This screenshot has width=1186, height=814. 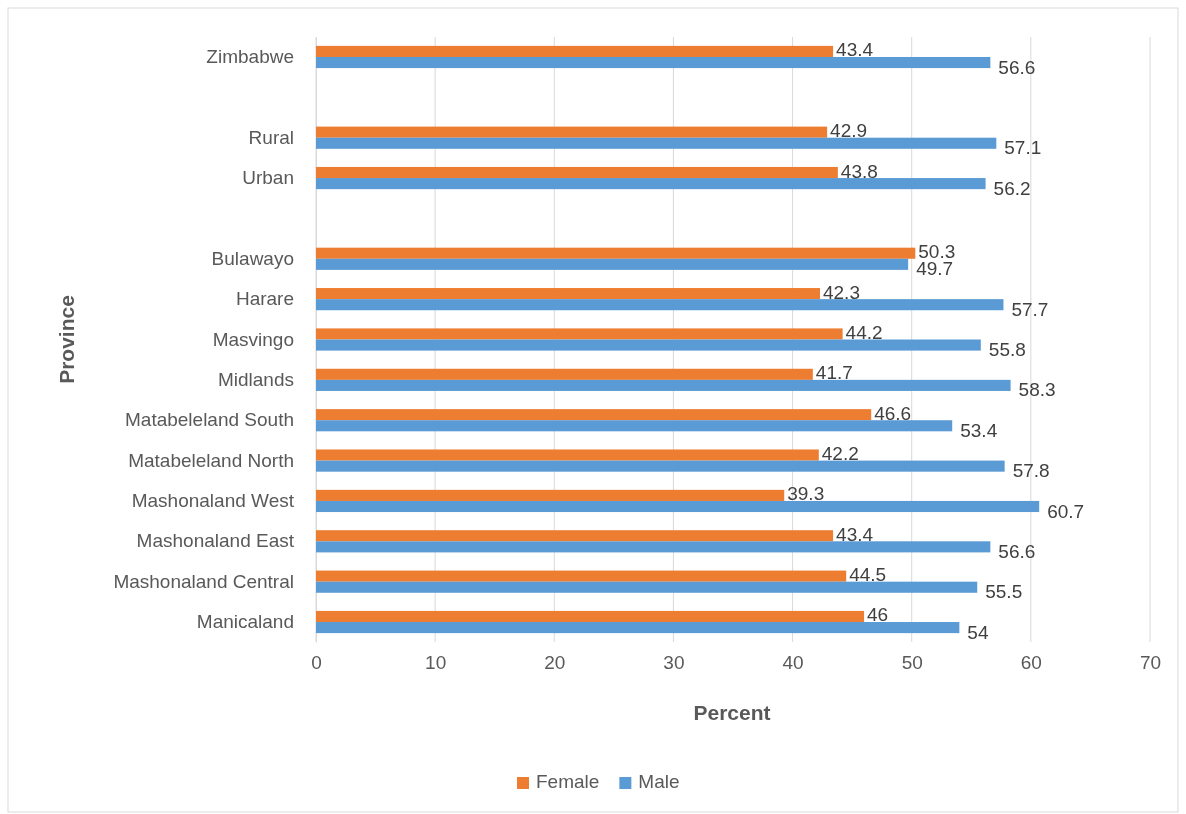 What do you see at coordinates (893, 413) in the screenshot?
I see `data-label: 46.6` at bounding box center [893, 413].